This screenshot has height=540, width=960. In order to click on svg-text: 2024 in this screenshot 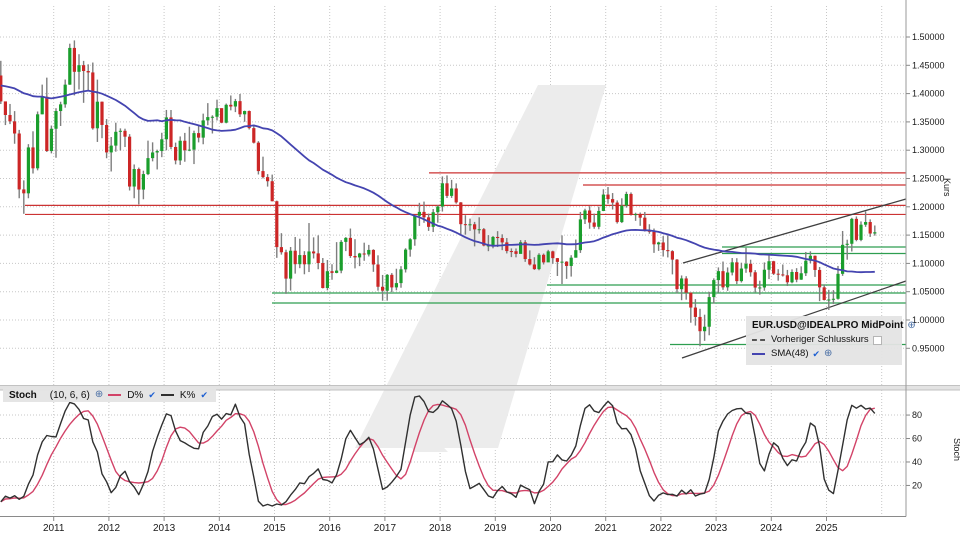, I will do `click(771, 528)`.